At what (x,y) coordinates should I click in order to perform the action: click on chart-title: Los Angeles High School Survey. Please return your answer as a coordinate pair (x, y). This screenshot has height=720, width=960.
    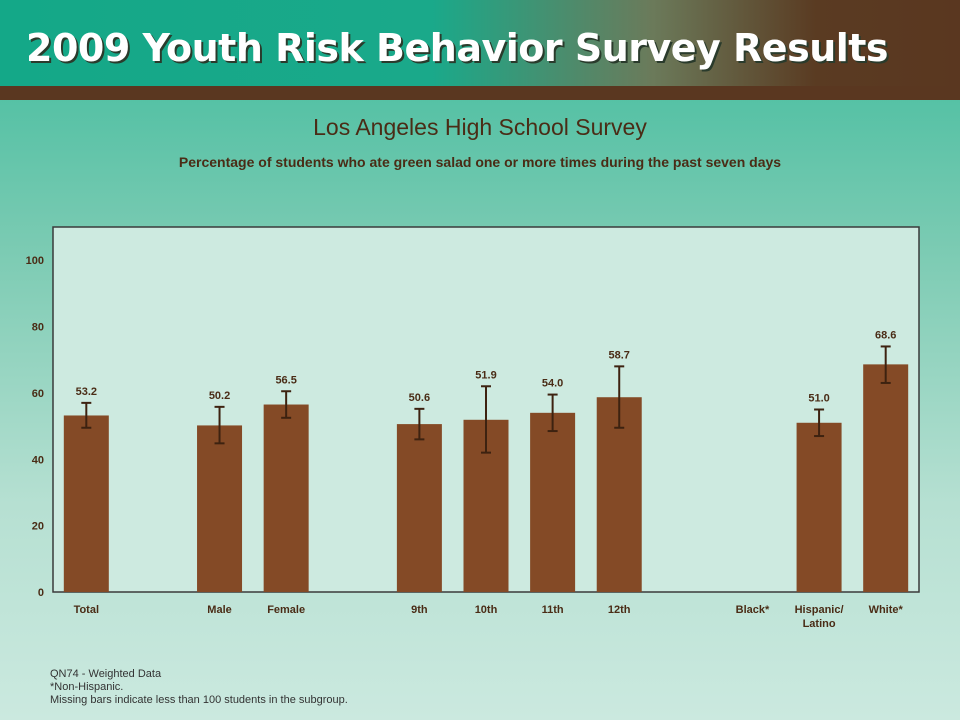
    Looking at the image, I should click on (480, 127).